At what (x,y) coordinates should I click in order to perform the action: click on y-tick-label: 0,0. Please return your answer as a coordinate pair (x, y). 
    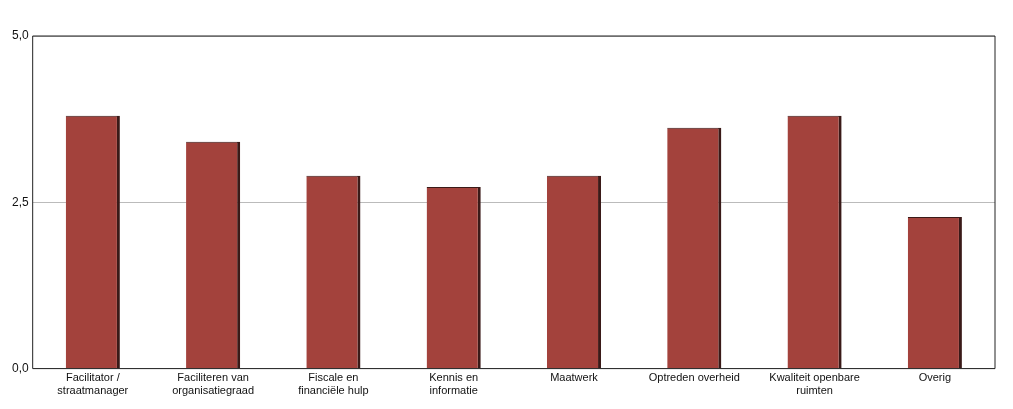
    Looking at the image, I should click on (20, 367).